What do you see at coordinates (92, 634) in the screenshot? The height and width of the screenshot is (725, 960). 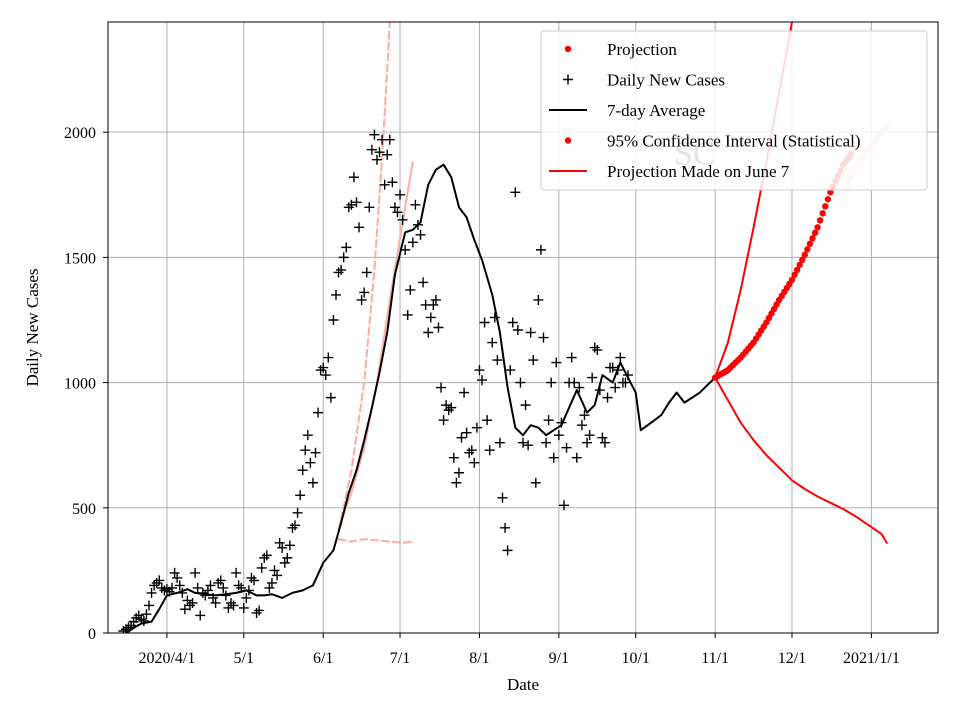 I see `y-tick-label: 0` at bounding box center [92, 634].